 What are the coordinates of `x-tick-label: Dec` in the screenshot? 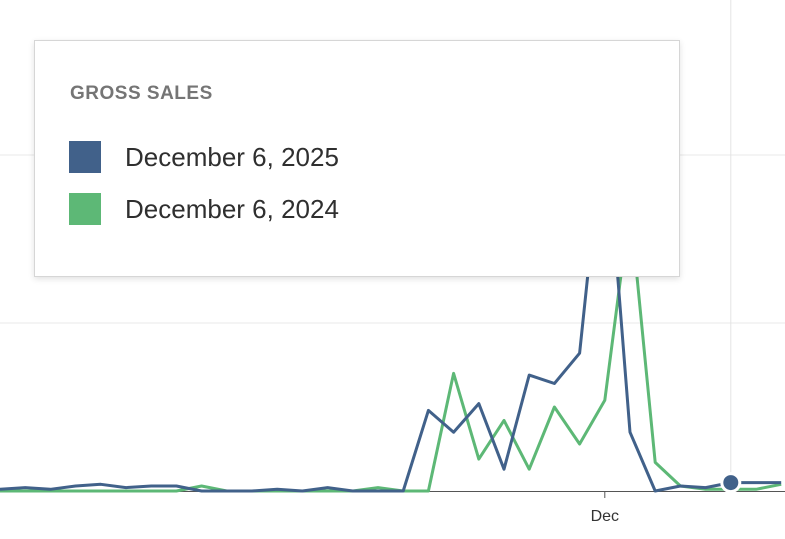 It's located at (605, 516).